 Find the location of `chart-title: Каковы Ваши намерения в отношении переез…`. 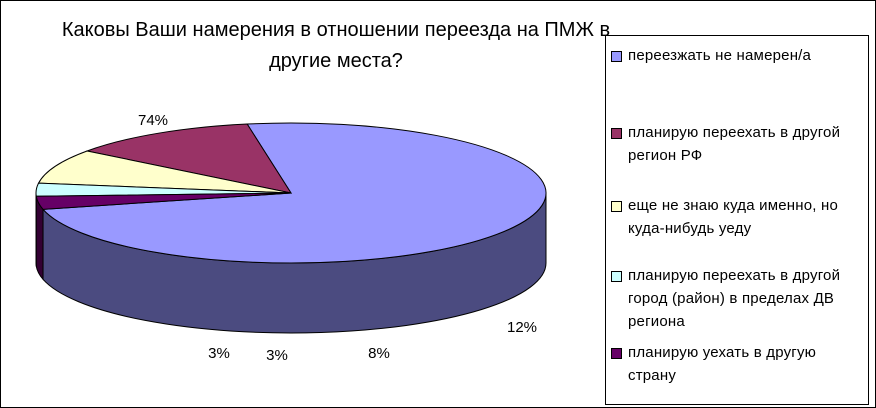

chart-title: Каковы Ваши намерения в отношении переез… is located at coordinates (336, 45).